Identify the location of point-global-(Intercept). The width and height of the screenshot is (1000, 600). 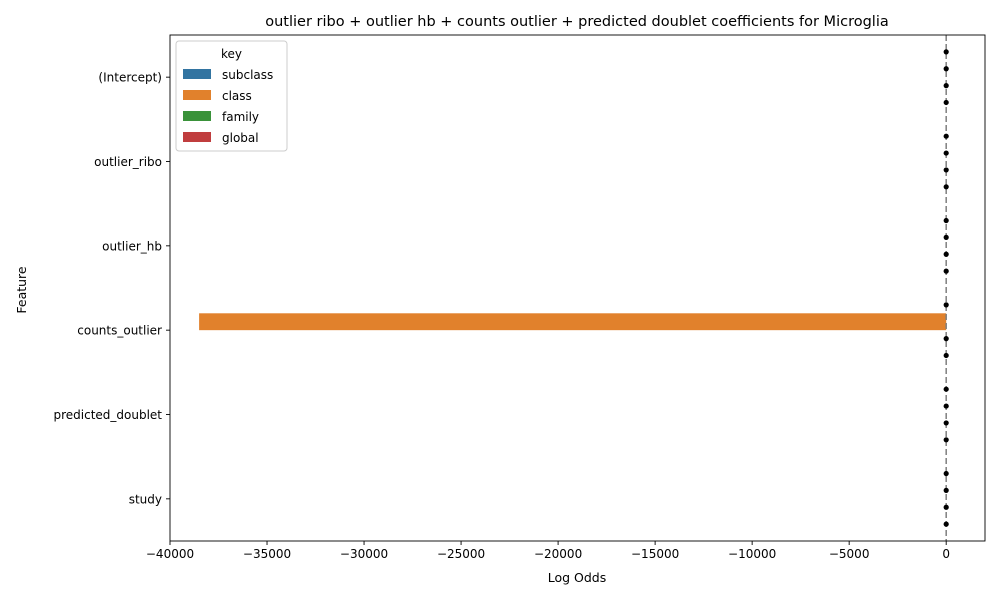
(946, 102).